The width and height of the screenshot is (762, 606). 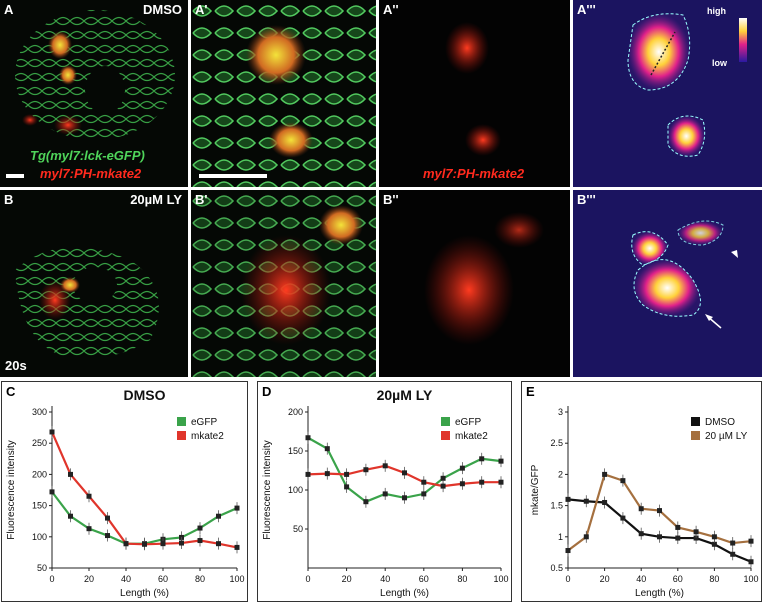 What do you see at coordinates (560, 537) in the screenshot?
I see `y-tick-label: 1` at bounding box center [560, 537].